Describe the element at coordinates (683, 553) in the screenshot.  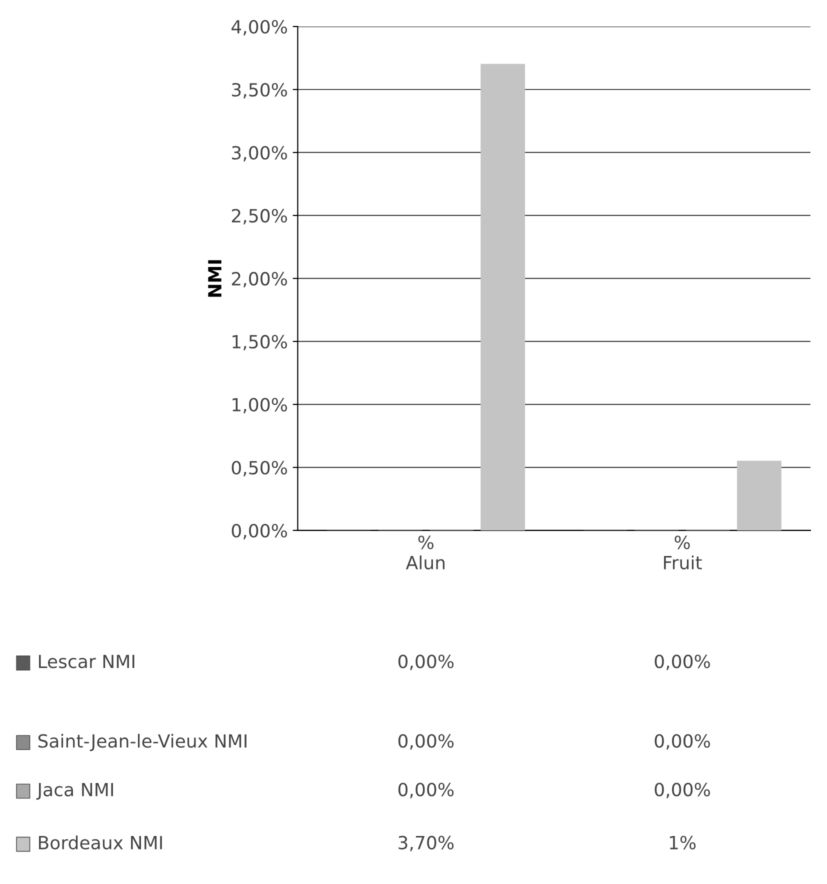
I see `x-tick-label: % Fruit` at that location.